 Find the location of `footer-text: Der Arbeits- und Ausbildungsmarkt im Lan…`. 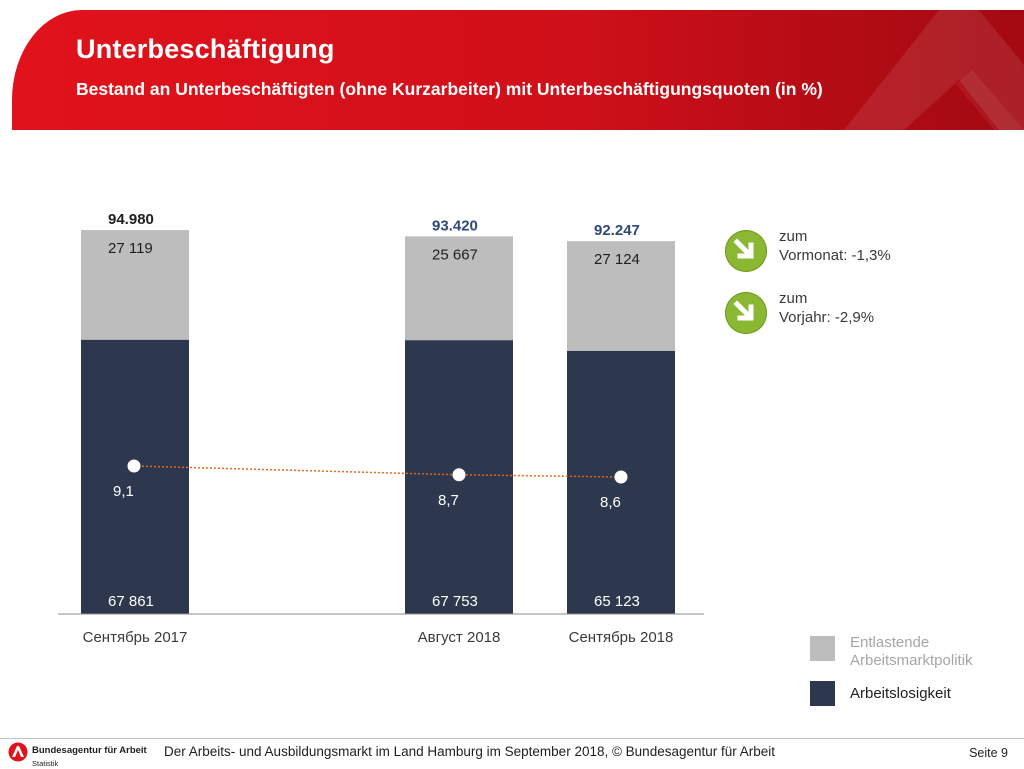

footer-text: Der Arbeits- und Ausbildungsmarkt im Lan… is located at coordinates (470, 751).